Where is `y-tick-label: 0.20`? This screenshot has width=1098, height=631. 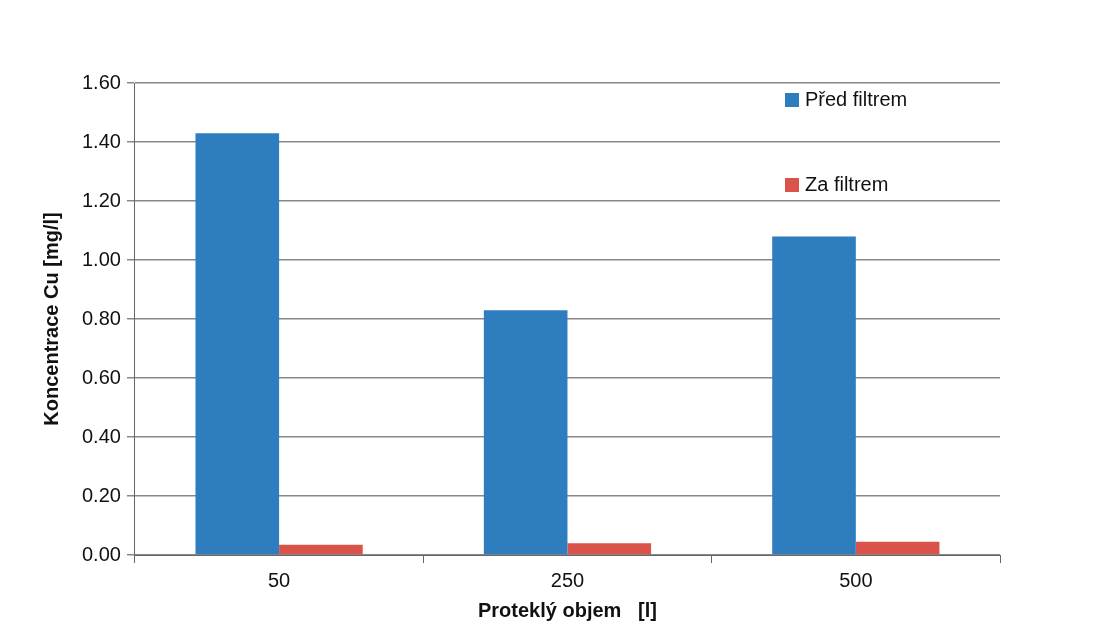
y-tick-label: 0.20 is located at coordinates (101, 494).